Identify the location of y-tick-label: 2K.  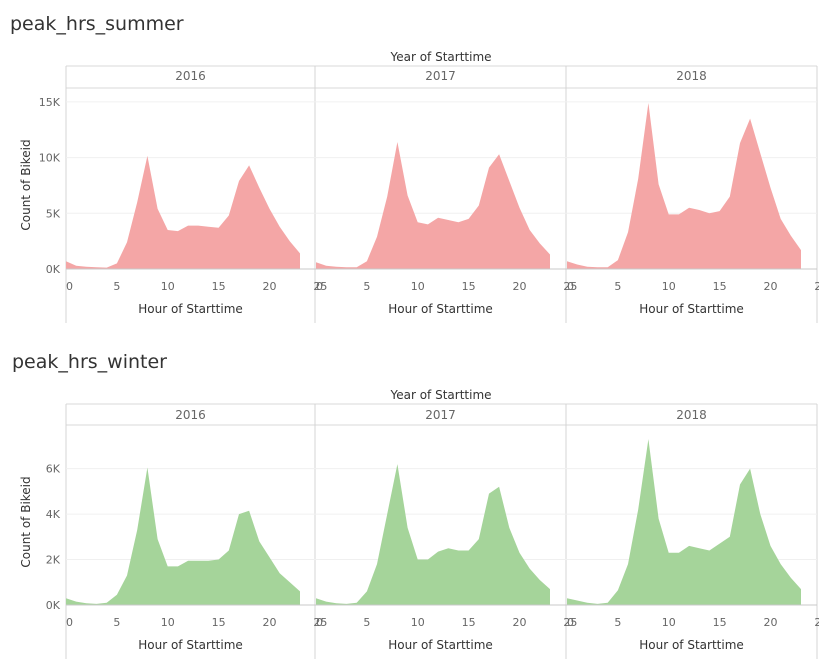
(53, 560).